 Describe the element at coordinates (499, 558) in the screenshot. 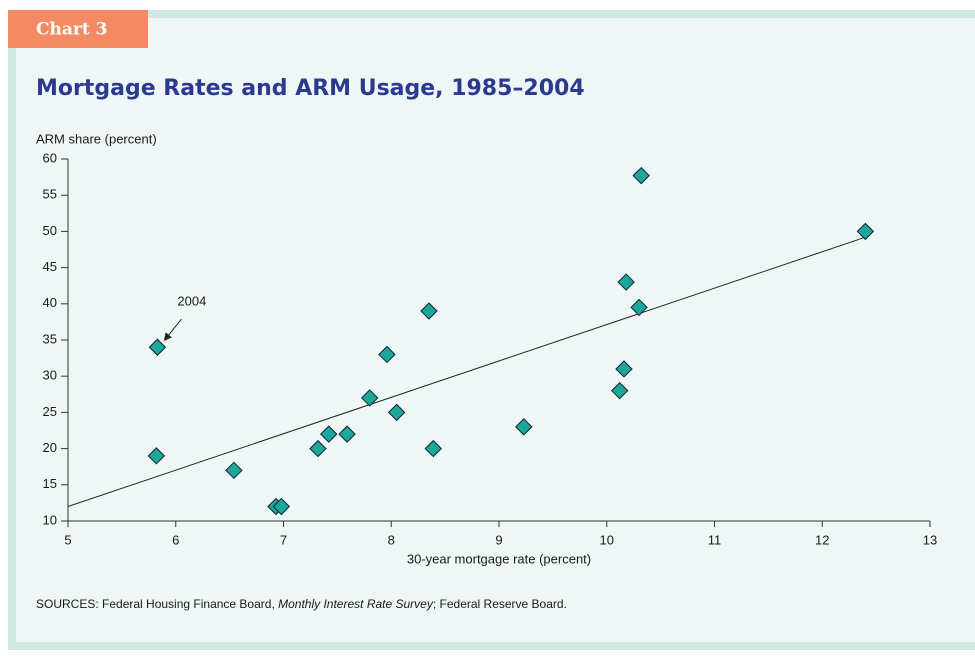

I see `x-axis-label: 30-year mortgage rate (percent)` at that location.